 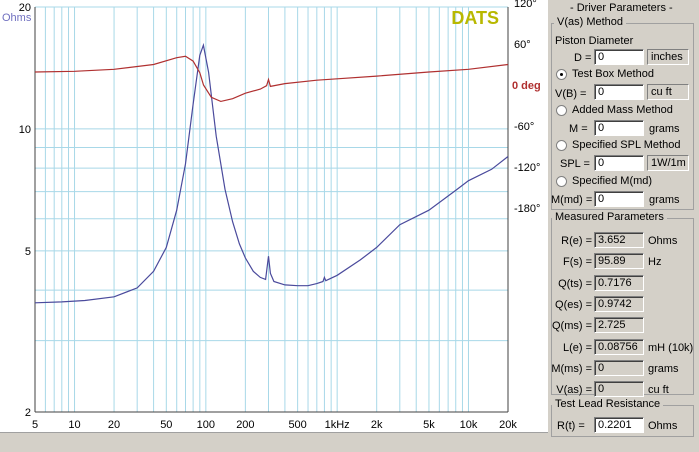 I want to click on specified-mmd-label: Specified M(md), so click(x=612, y=181).